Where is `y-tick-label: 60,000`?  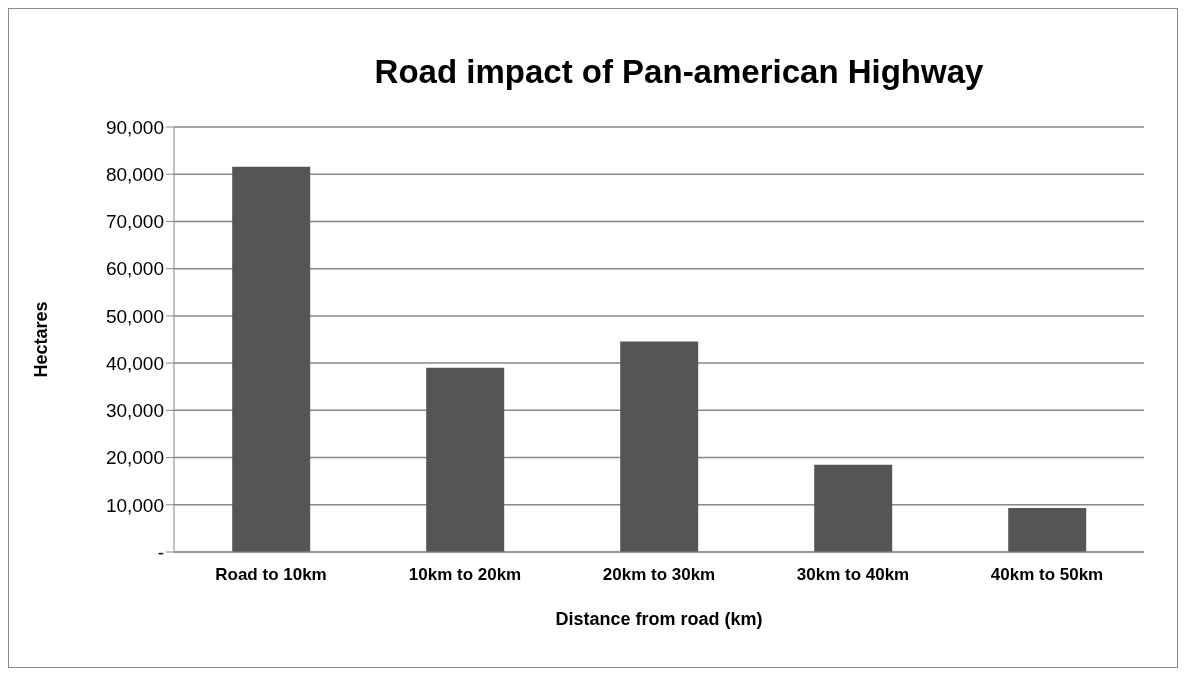 y-tick-label: 60,000 is located at coordinates (134, 269).